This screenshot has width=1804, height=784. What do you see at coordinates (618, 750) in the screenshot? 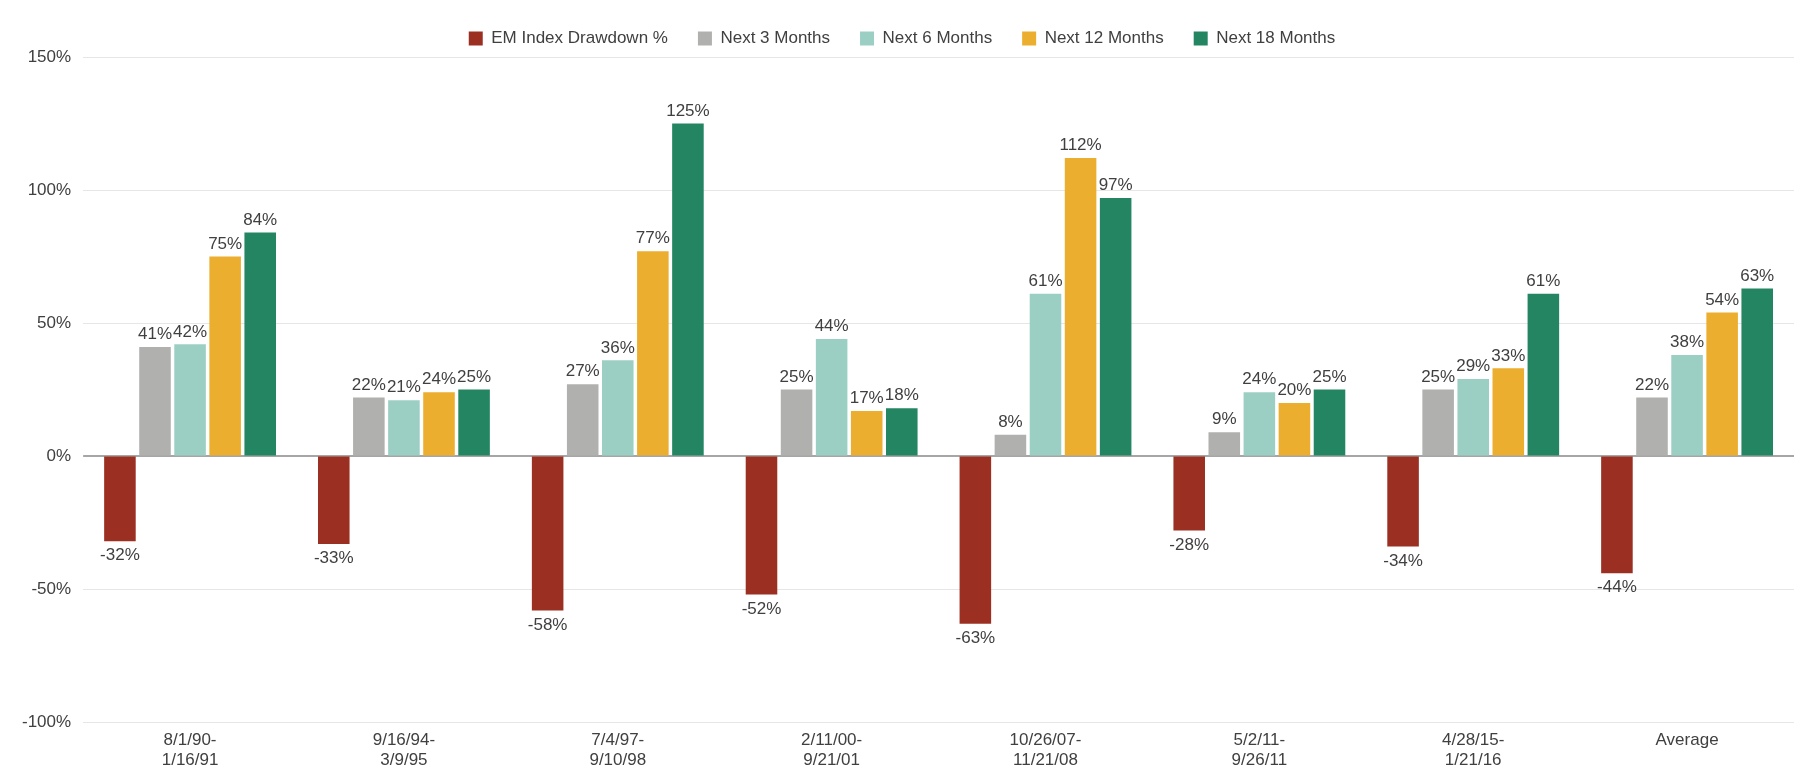
I see `x-tick-label: 7/4/97- 9/10/98` at bounding box center [618, 750].